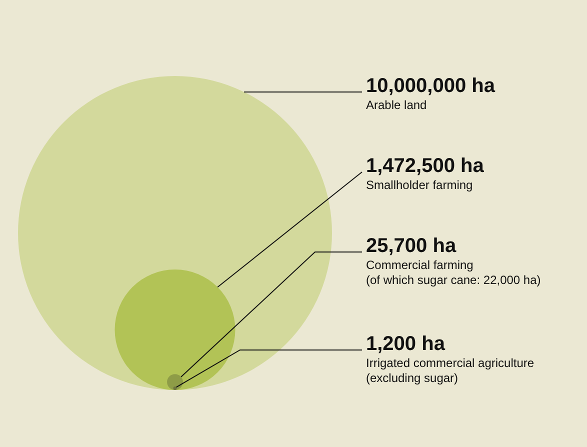 The width and height of the screenshot is (587, 447). Describe the element at coordinates (425, 166) in the screenshot. I see `data-label: 1,472,500 ha` at that location.